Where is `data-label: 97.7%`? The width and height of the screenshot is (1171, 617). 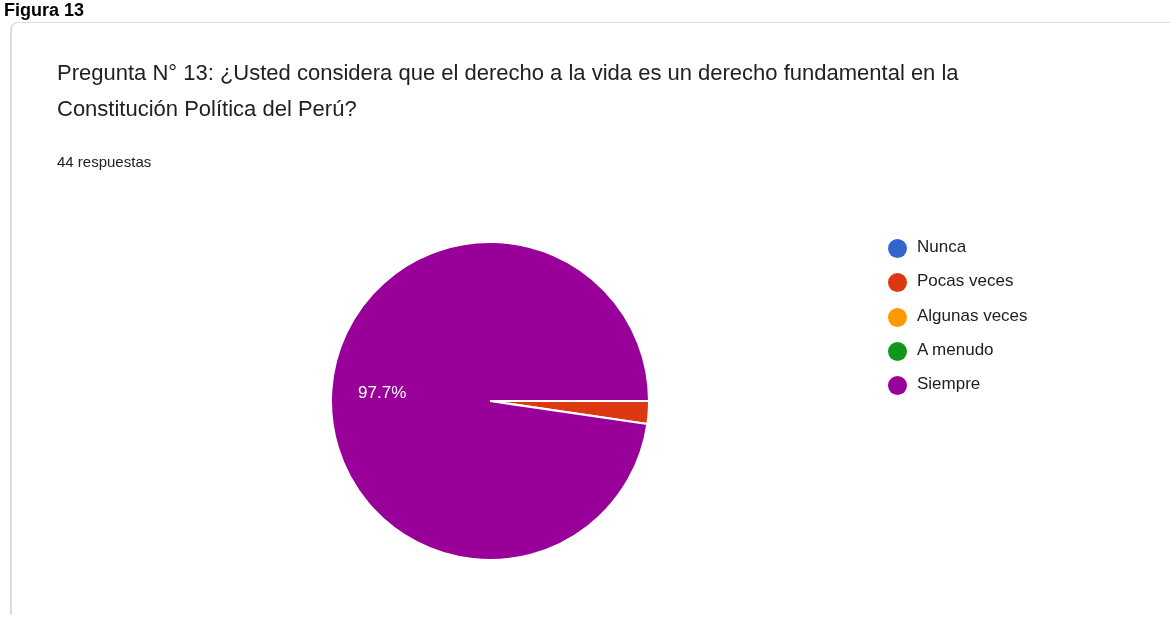
data-label: 97.7% is located at coordinates (382, 392).